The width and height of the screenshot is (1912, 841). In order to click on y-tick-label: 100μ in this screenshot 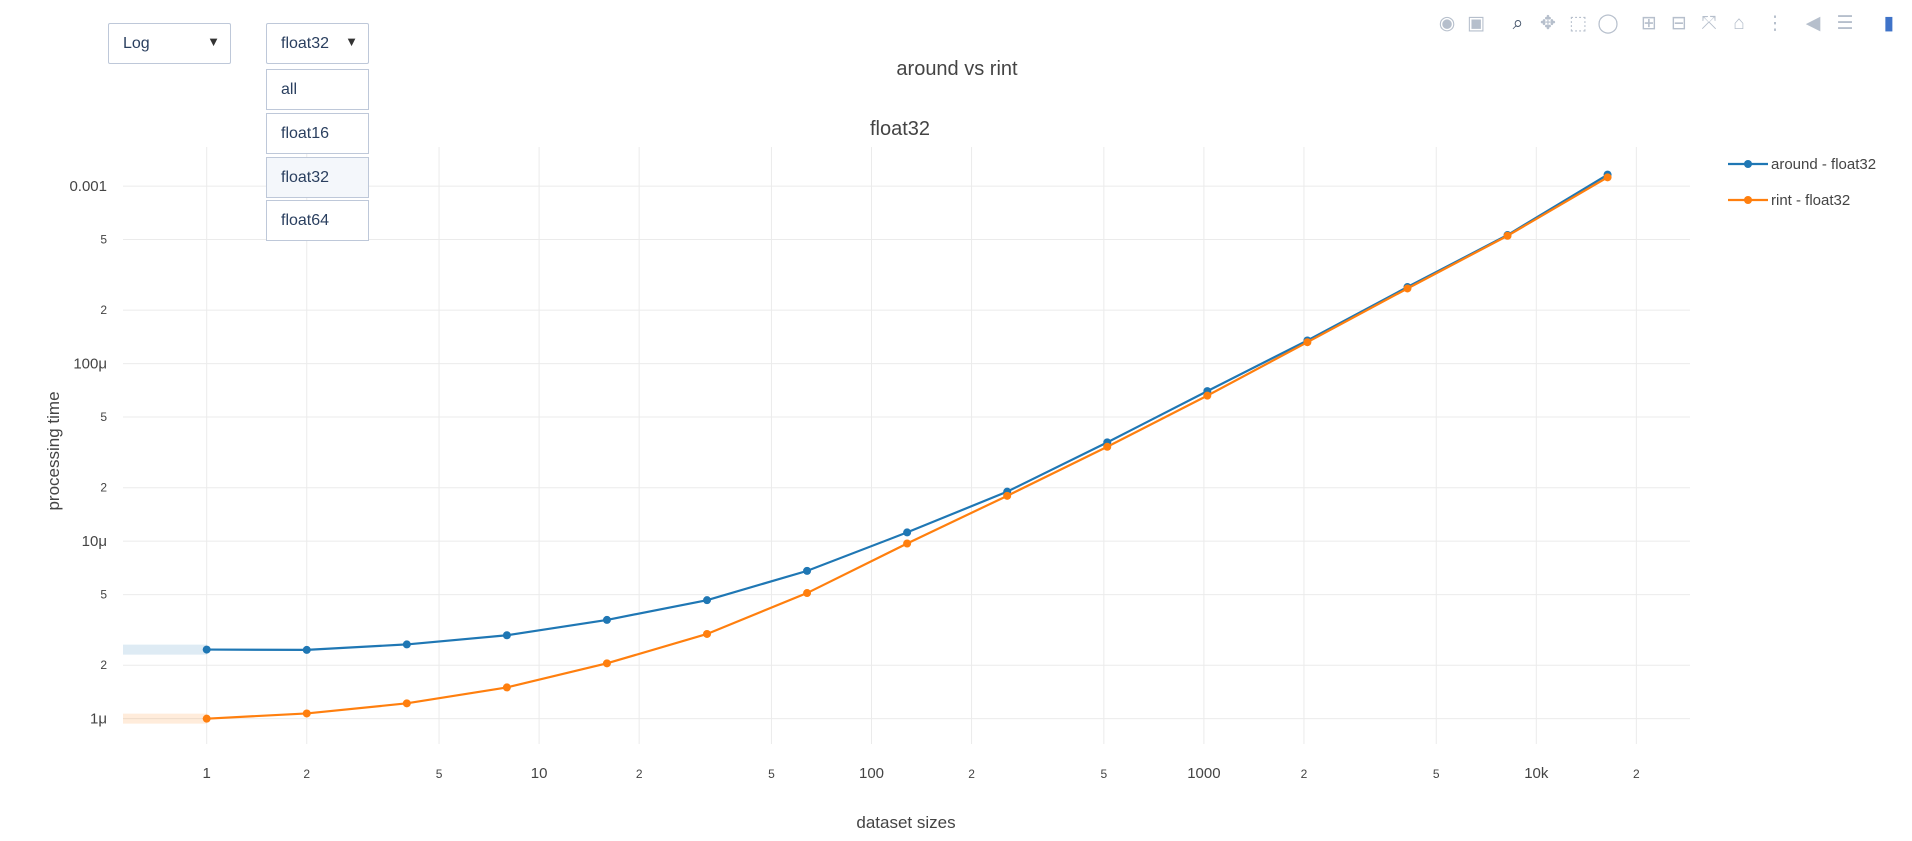, I will do `click(90, 364)`.